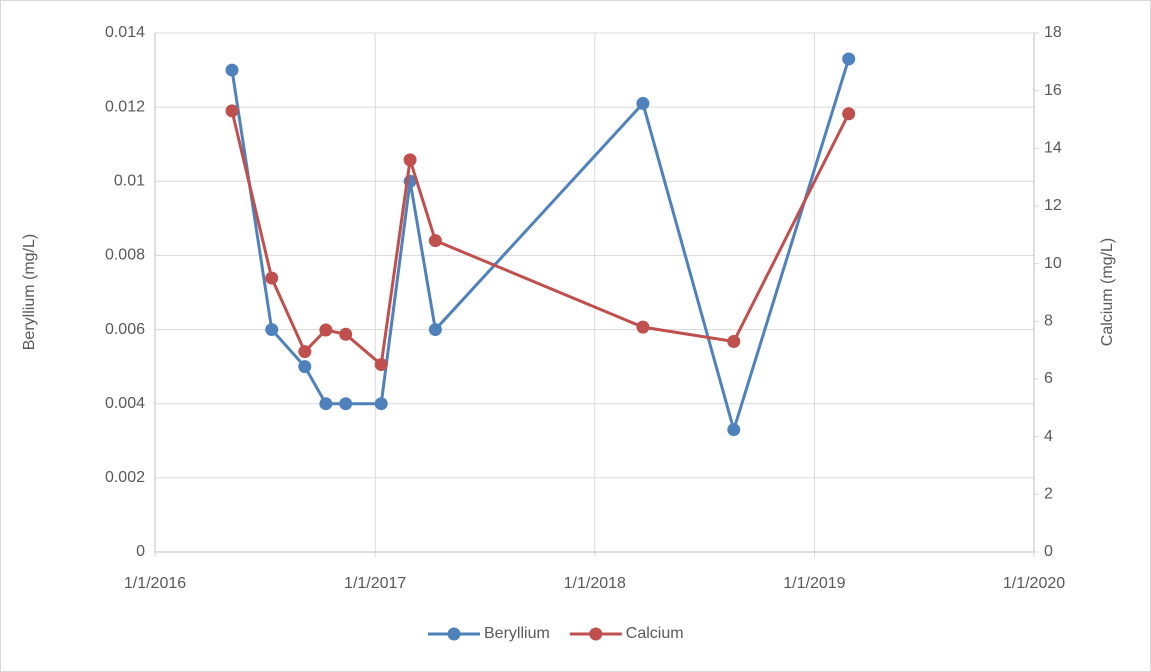 The width and height of the screenshot is (1151, 672). What do you see at coordinates (125, 106) in the screenshot?
I see `y-tick-label: 0.012` at bounding box center [125, 106].